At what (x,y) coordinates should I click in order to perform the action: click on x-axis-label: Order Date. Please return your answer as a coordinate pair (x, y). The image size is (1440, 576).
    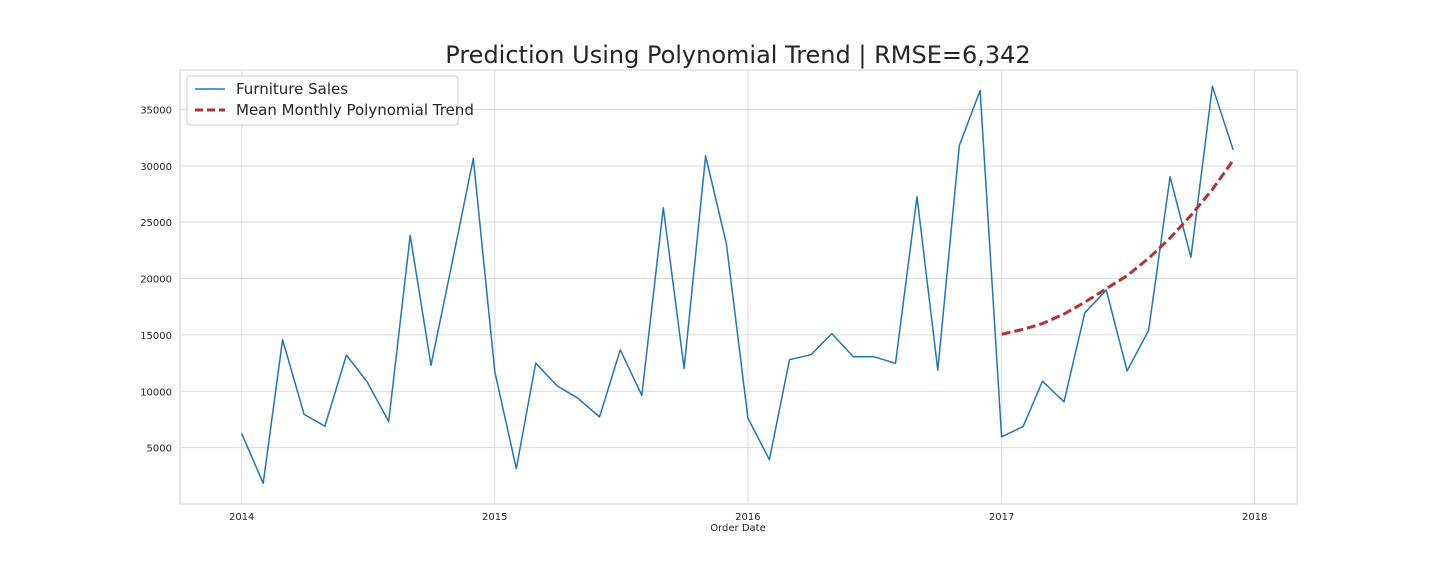
    Looking at the image, I should click on (738, 528).